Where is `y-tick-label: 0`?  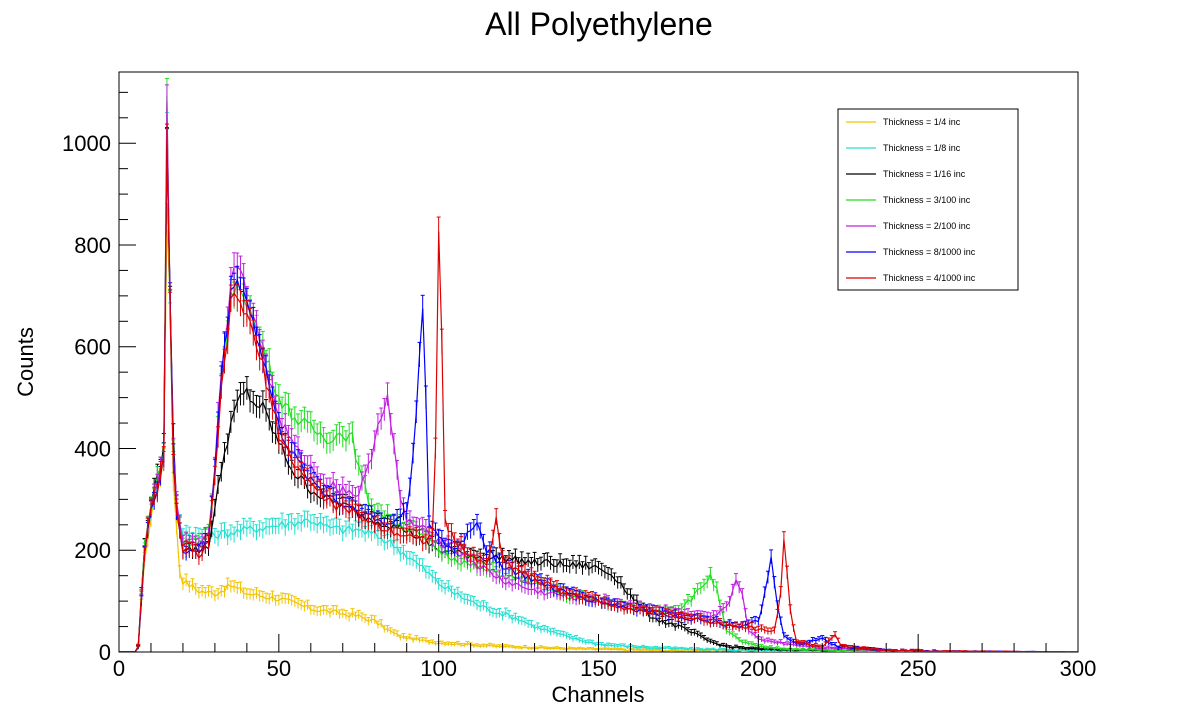 y-tick-label: 0 is located at coordinates (105, 652).